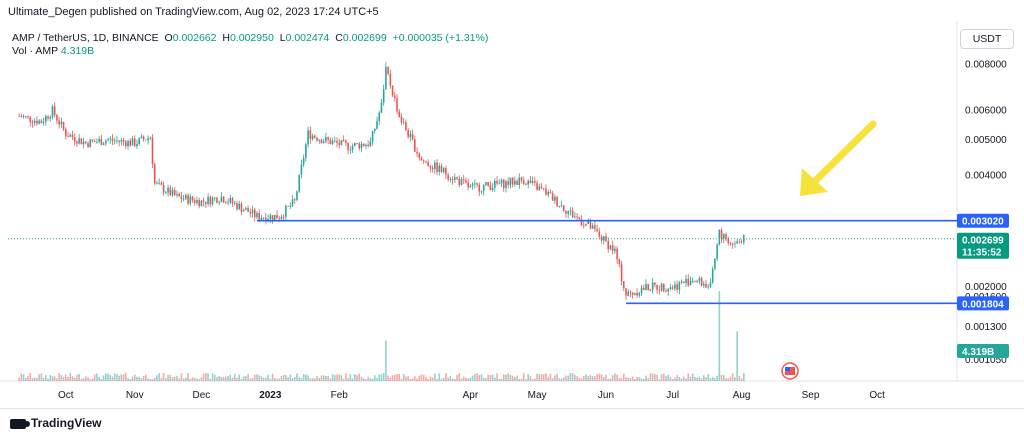  Describe the element at coordinates (742, 395) in the screenshot. I see `x-tick-label: Aug` at that location.